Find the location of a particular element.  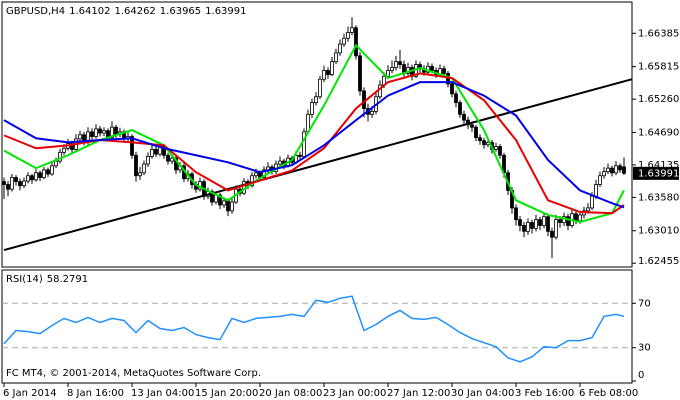

x-tick-label: 13 Jan 04:00 is located at coordinates (162, 393).